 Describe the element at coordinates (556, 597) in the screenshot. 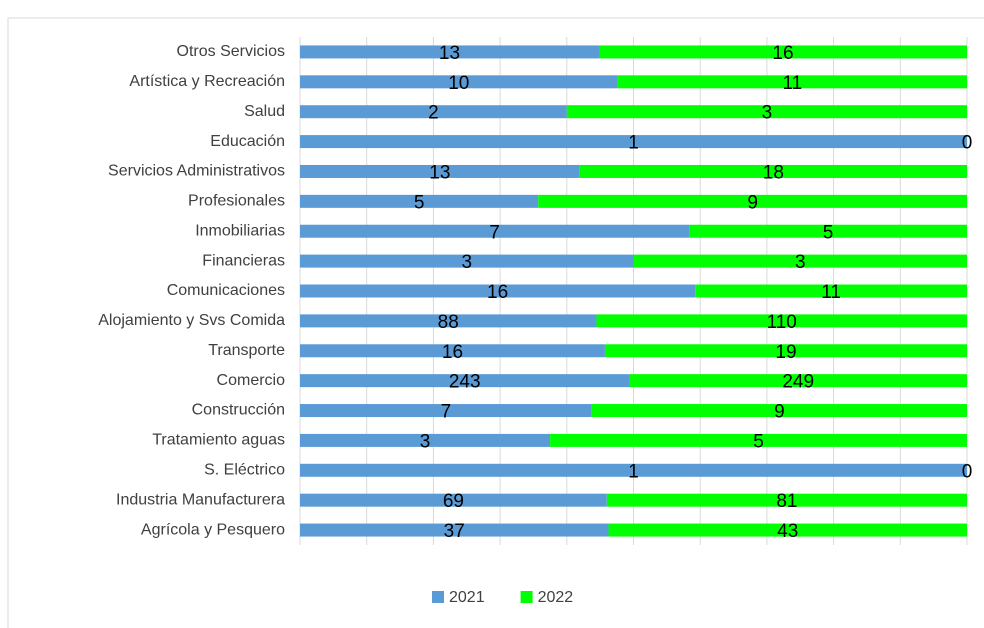

I see `legend-label: 2022` at that location.